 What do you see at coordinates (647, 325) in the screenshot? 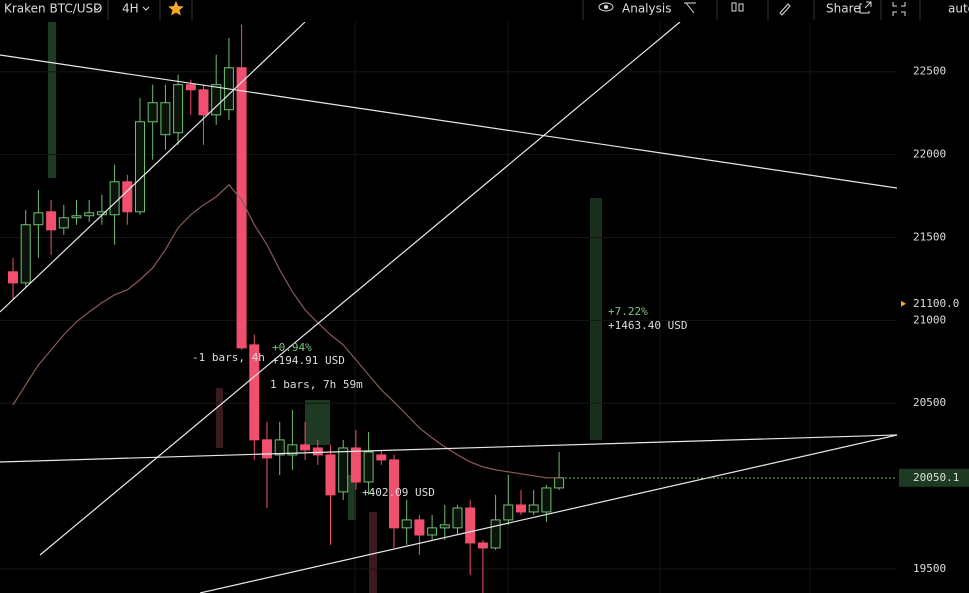
I see `annotation: +1463.40 USD` at bounding box center [647, 325].